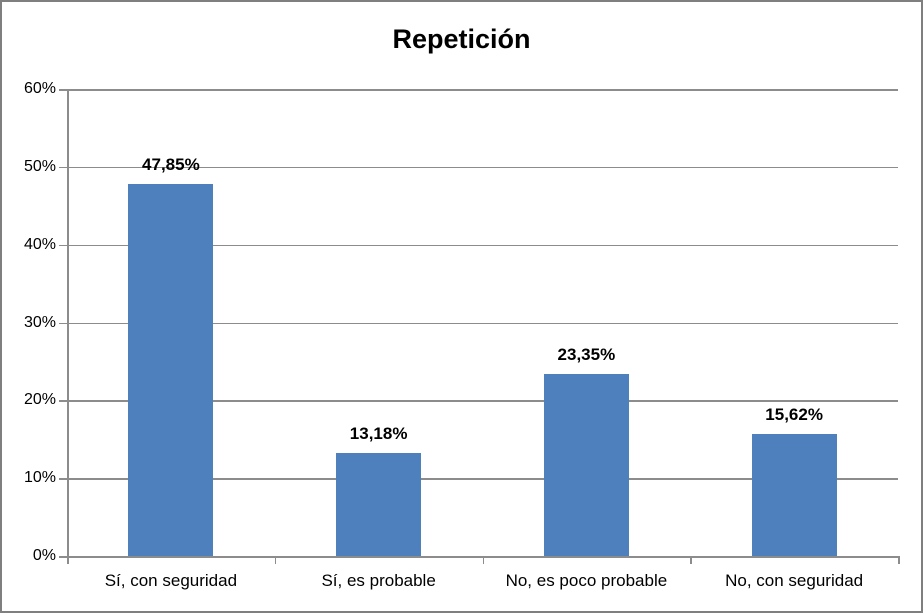  What do you see at coordinates (39, 166) in the screenshot?
I see `y-axis-tick-label: 50%` at bounding box center [39, 166].